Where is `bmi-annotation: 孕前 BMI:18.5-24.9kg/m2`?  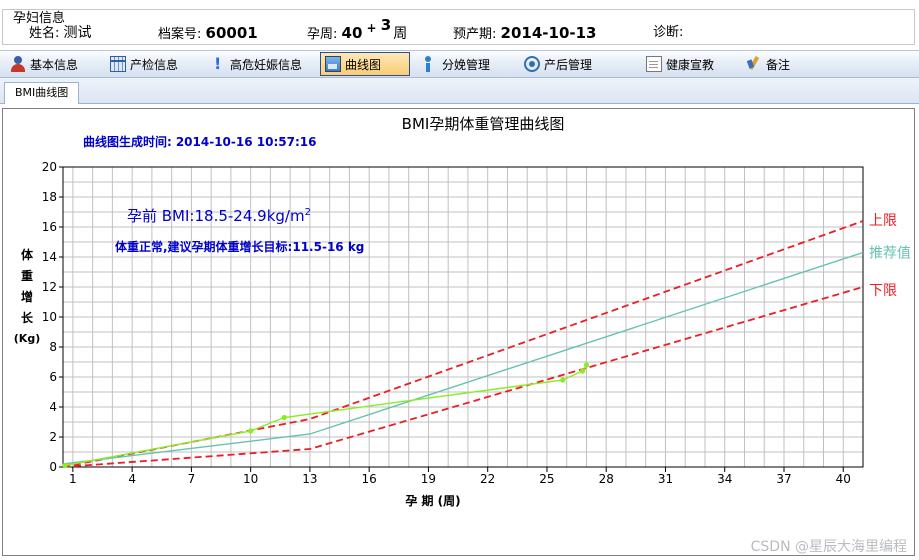
bmi-annotation: 孕前 BMI:18.5-24.9kg/m2 is located at coordinates (219, 216).